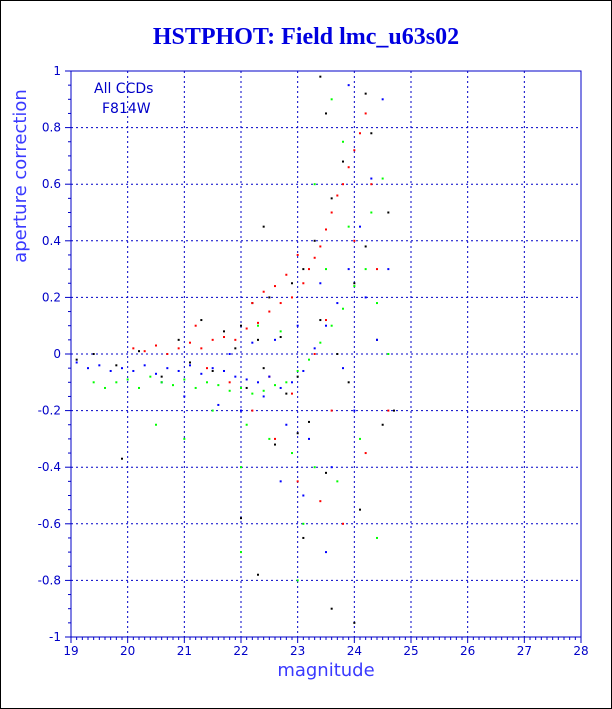 This screenshot has height=709, width=612. I want to click on chart-title: HSTPHOT: Field lmc_u63s02, so click(306, 37).